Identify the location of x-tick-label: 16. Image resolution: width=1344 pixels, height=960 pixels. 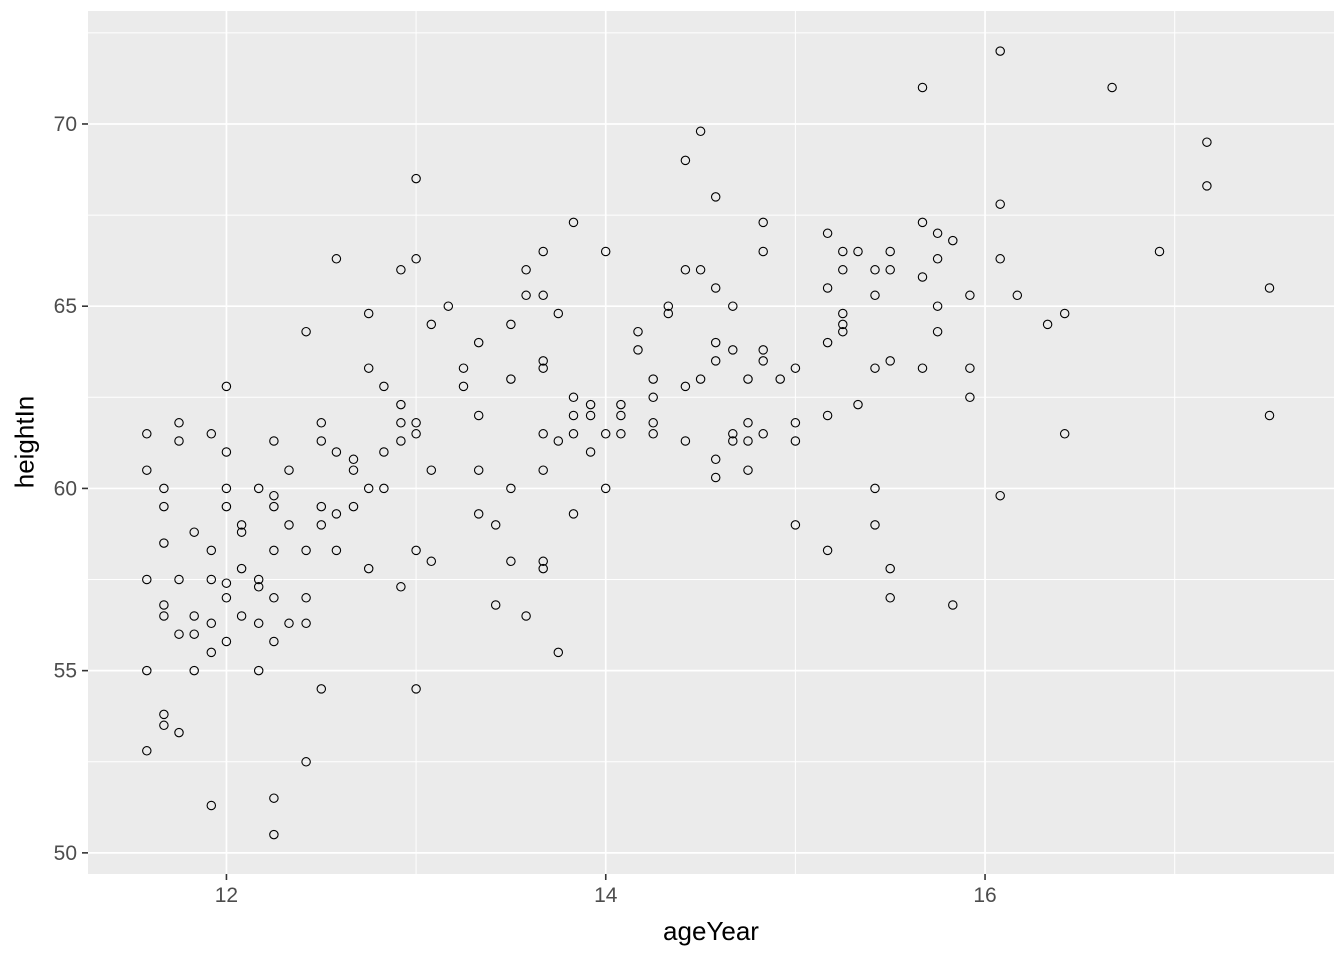
(984, 895).